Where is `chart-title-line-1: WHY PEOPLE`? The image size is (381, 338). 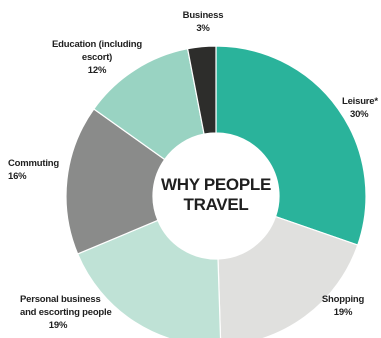 chart-title-line-1: WHY PEOPLE is located at coordinates (216, 184).